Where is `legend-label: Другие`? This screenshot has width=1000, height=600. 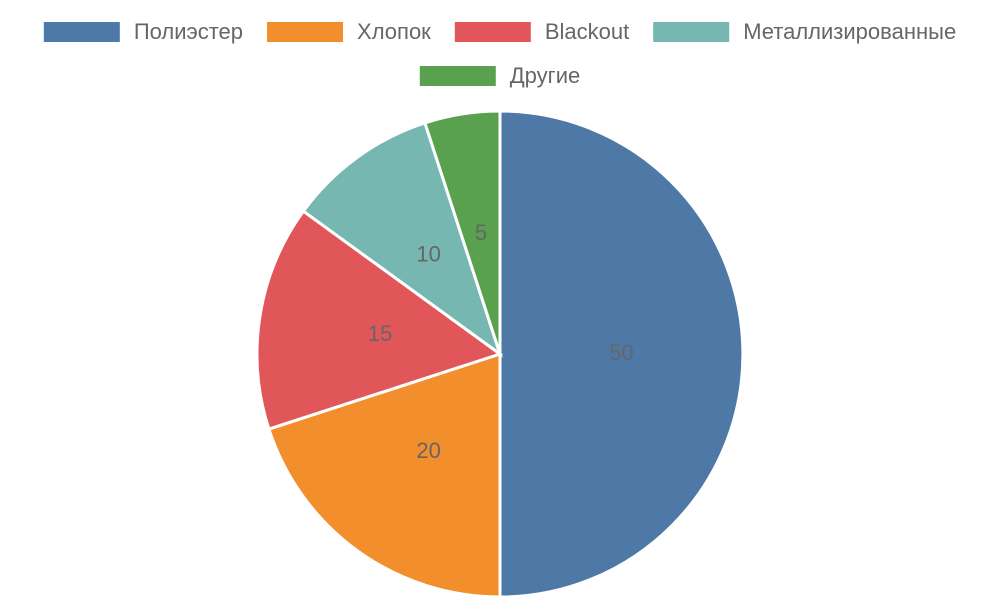 legend-label: Другие is located at coordinates (545, 75).